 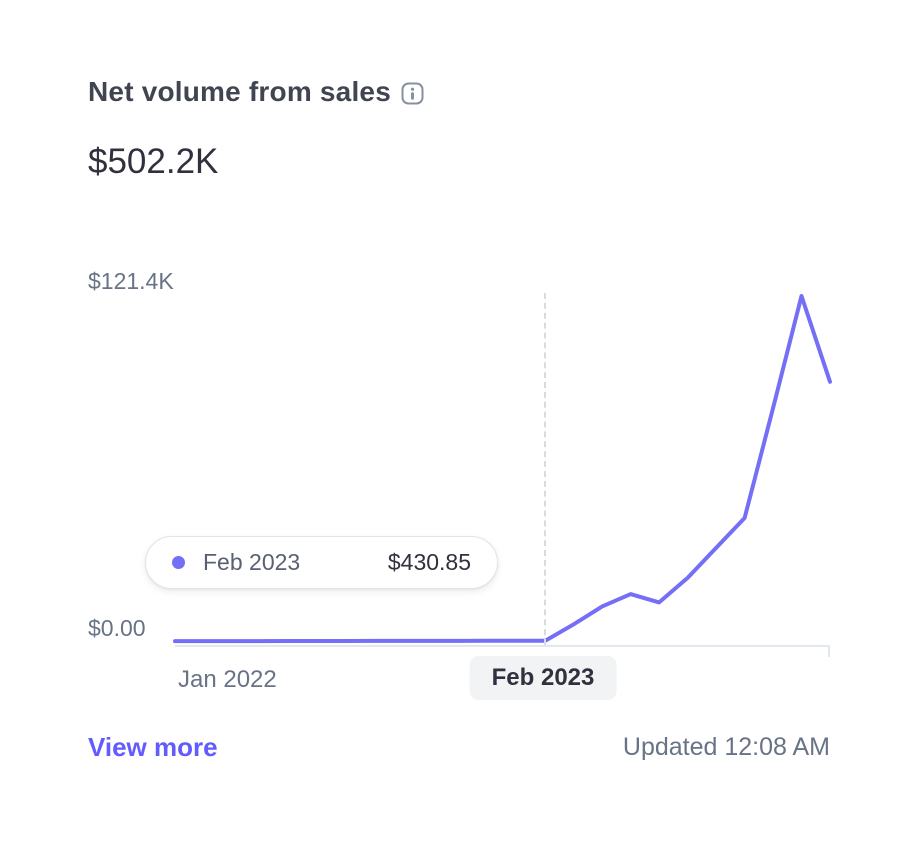 I want to click on info-icon, so click(x=412, y=93).